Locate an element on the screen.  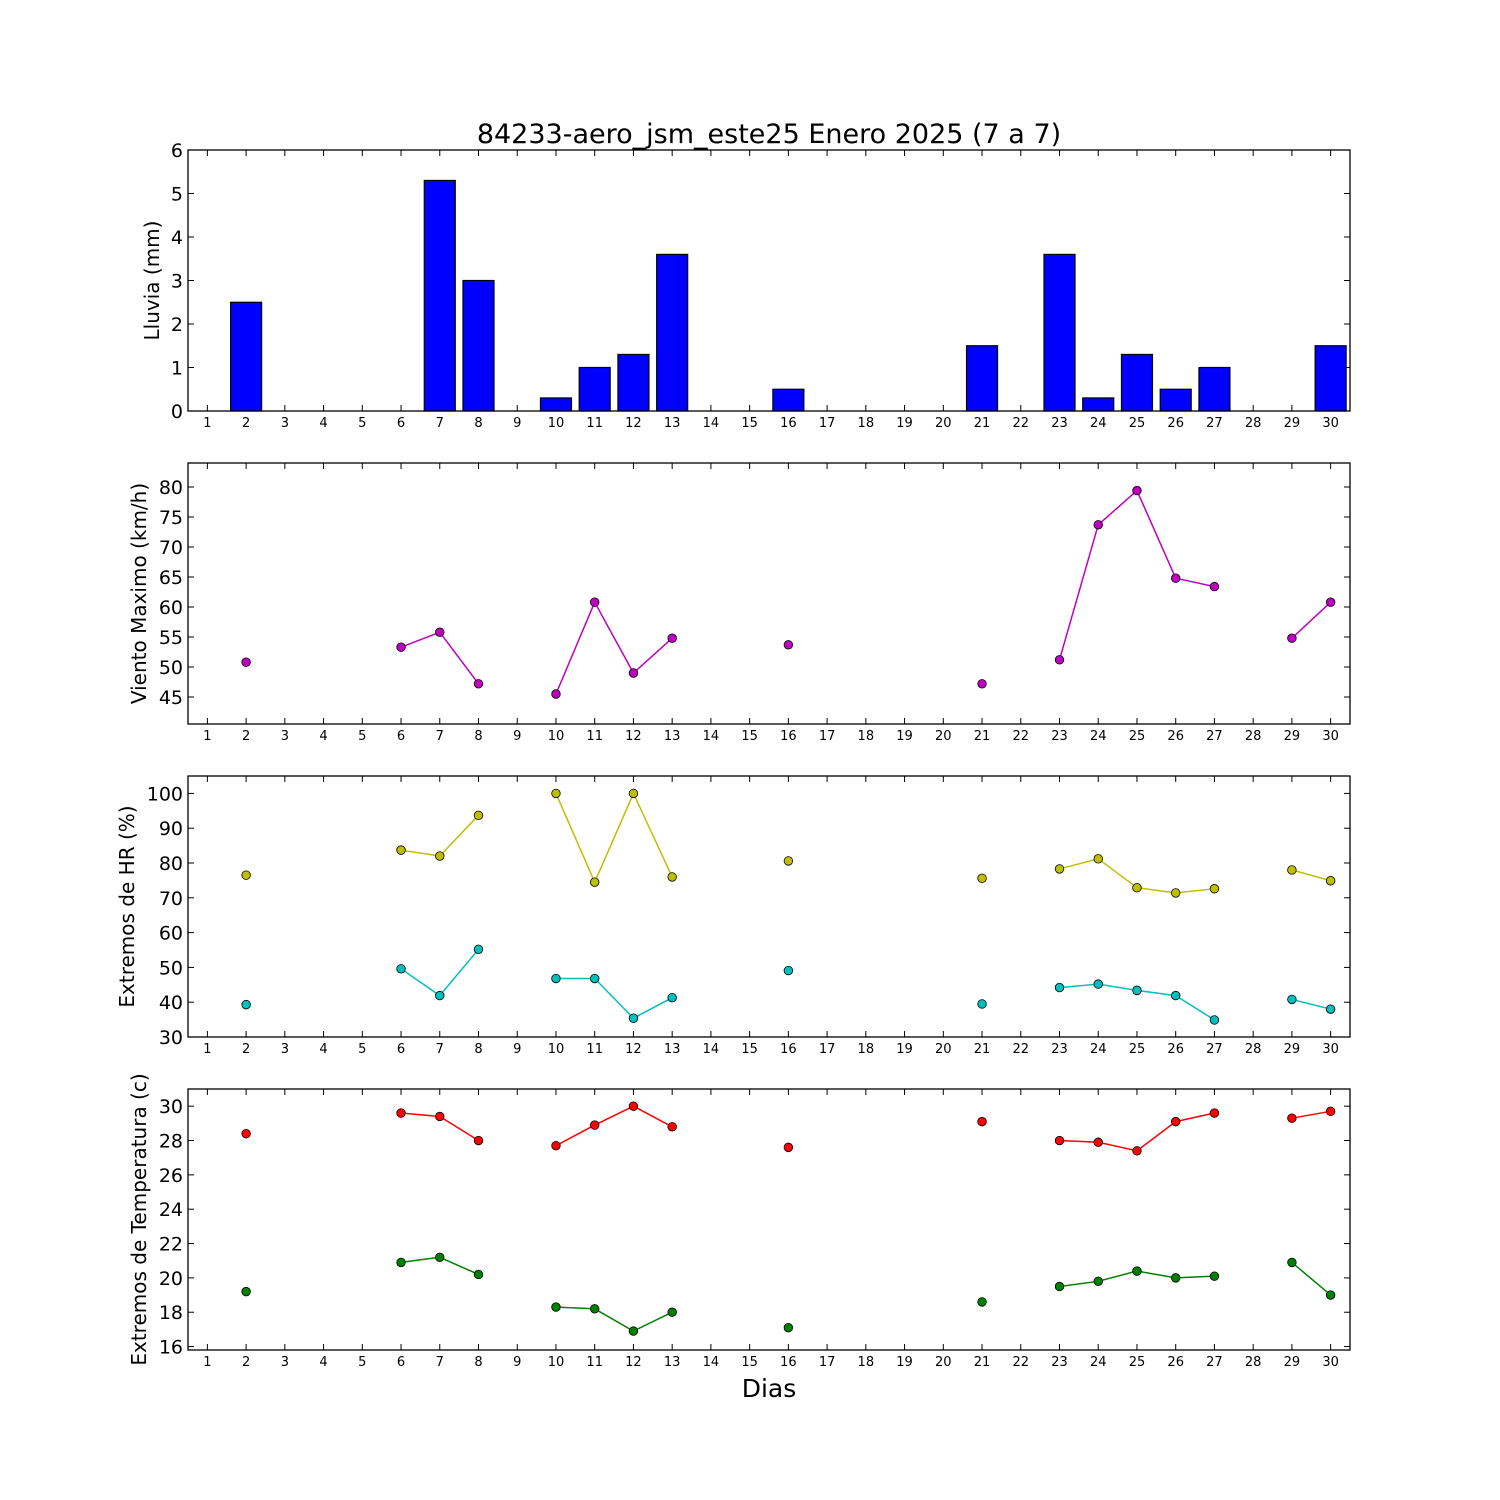
x-tick-label: 15 is located at coordinates (749, 736).